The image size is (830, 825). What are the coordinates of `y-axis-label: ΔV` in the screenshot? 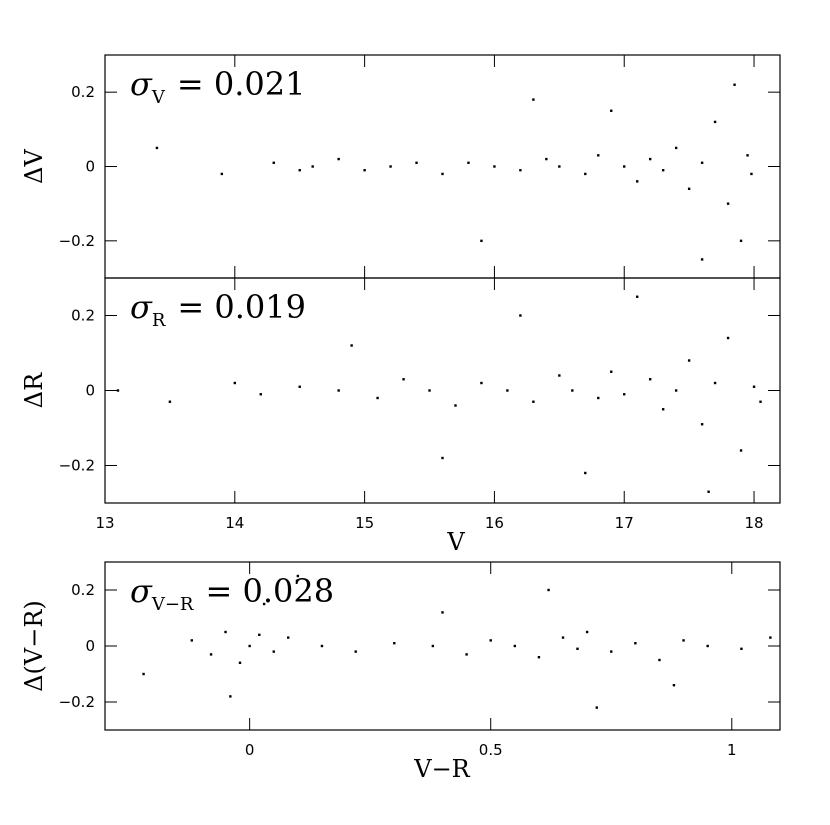 It's located at (34, 166).